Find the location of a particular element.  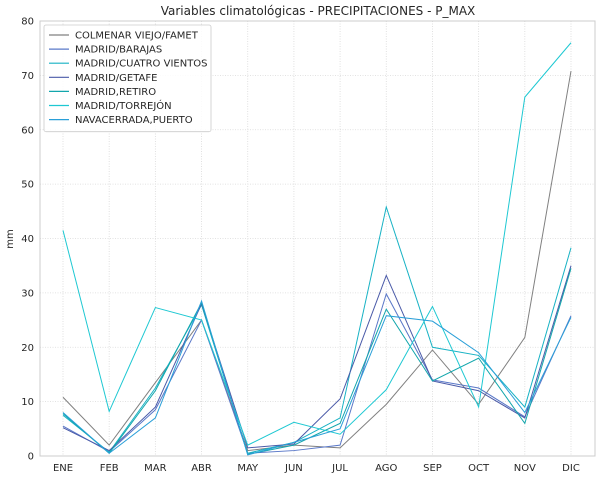

y-tick-label: 40 is located at coordinates (27, 239).